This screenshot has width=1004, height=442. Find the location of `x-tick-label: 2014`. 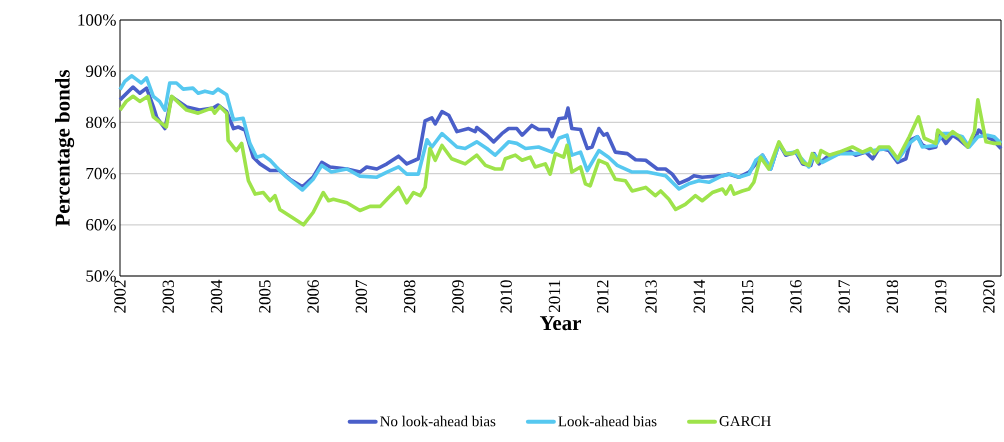

x-tick-label: 2014 is located at coordinates (699, 296).